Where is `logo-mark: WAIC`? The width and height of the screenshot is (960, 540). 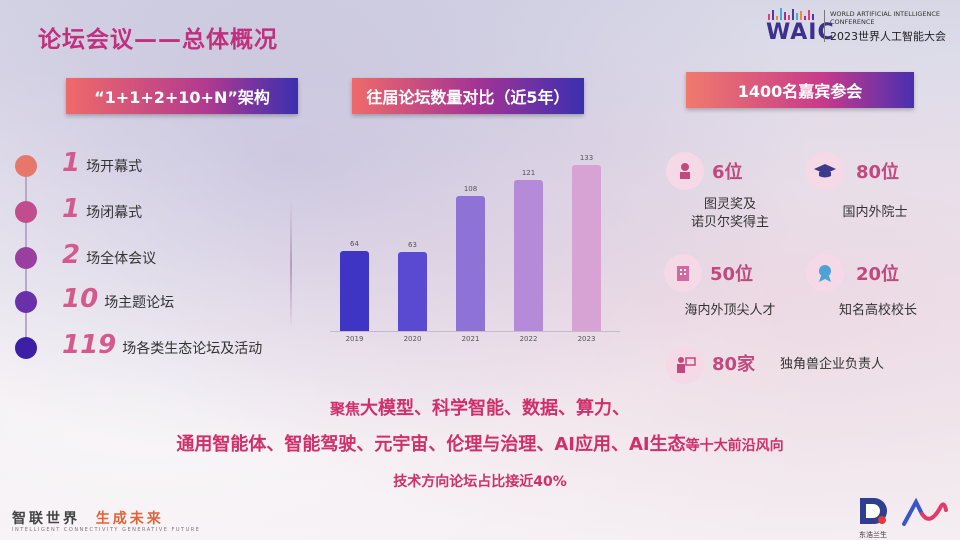 logo-mark: WAIC is located at coordinates (800, 32).